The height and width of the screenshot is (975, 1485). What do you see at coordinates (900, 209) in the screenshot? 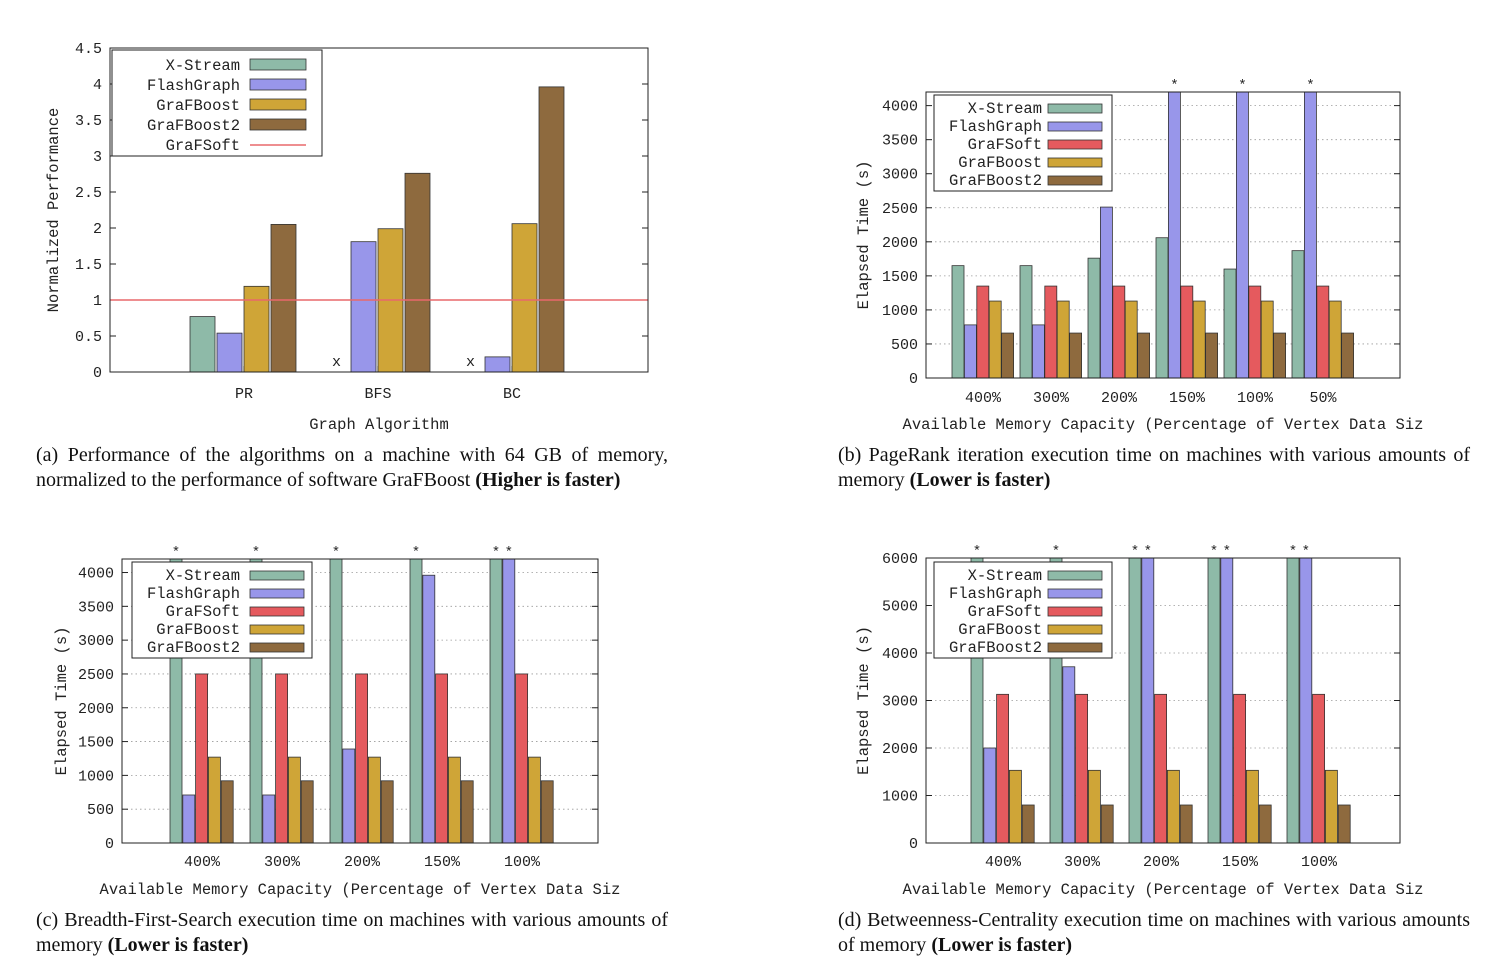
I see `b-ytick-label: 2500` at bounding box center [900, 209].